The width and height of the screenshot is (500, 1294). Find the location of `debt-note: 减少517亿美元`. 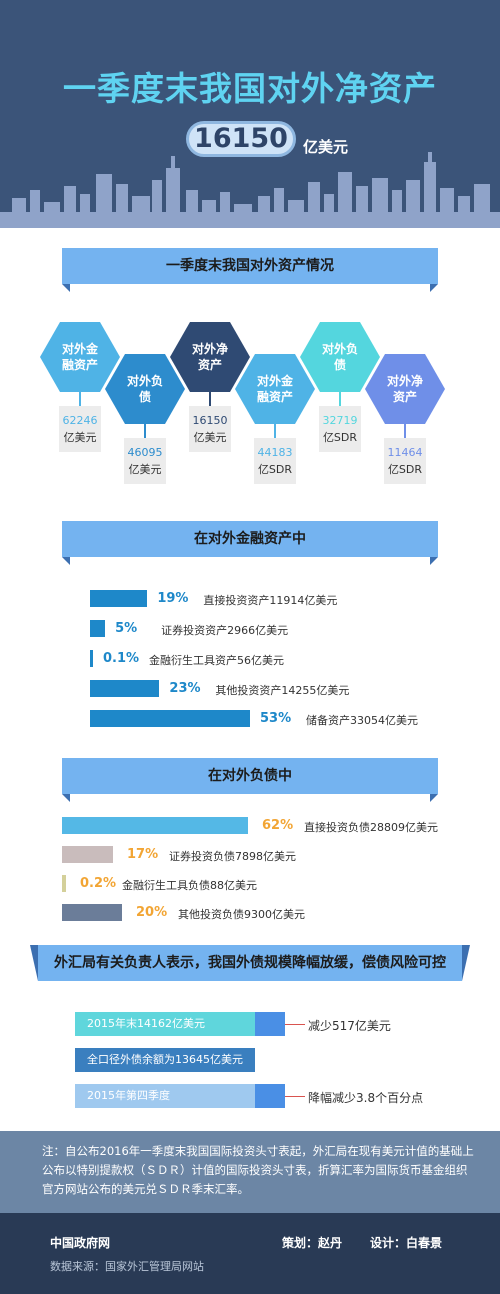

debt-note: 减少517亿美元 is located at coordinates (349, 1026).